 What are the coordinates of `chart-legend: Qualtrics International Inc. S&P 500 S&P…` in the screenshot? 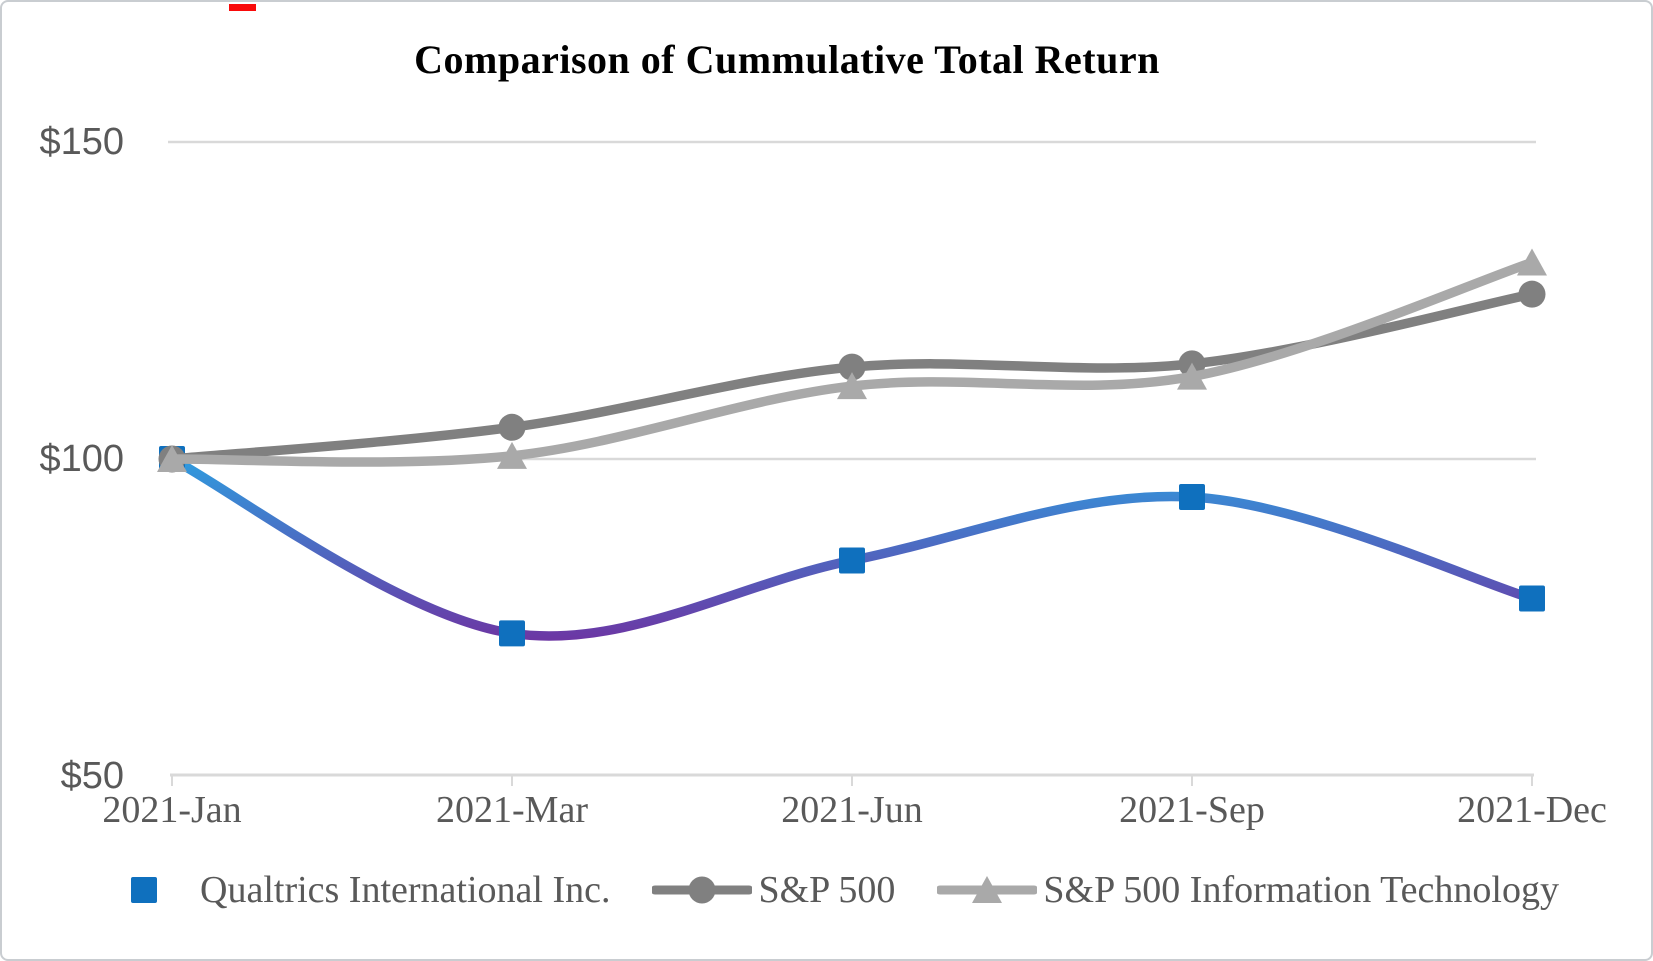 It's located at (826, 890).